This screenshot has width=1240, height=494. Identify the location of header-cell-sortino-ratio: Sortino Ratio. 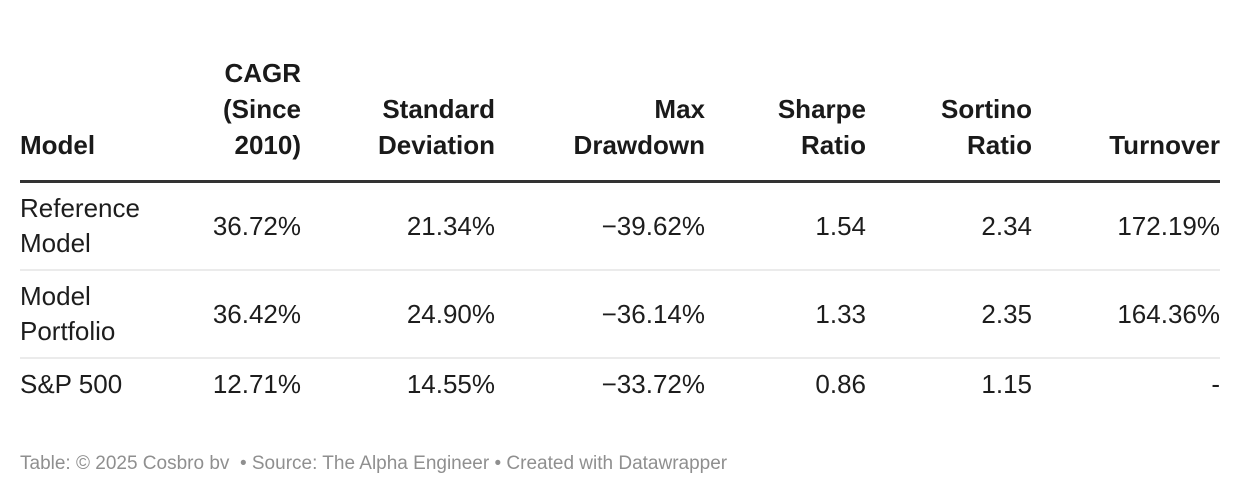
(949, 119).